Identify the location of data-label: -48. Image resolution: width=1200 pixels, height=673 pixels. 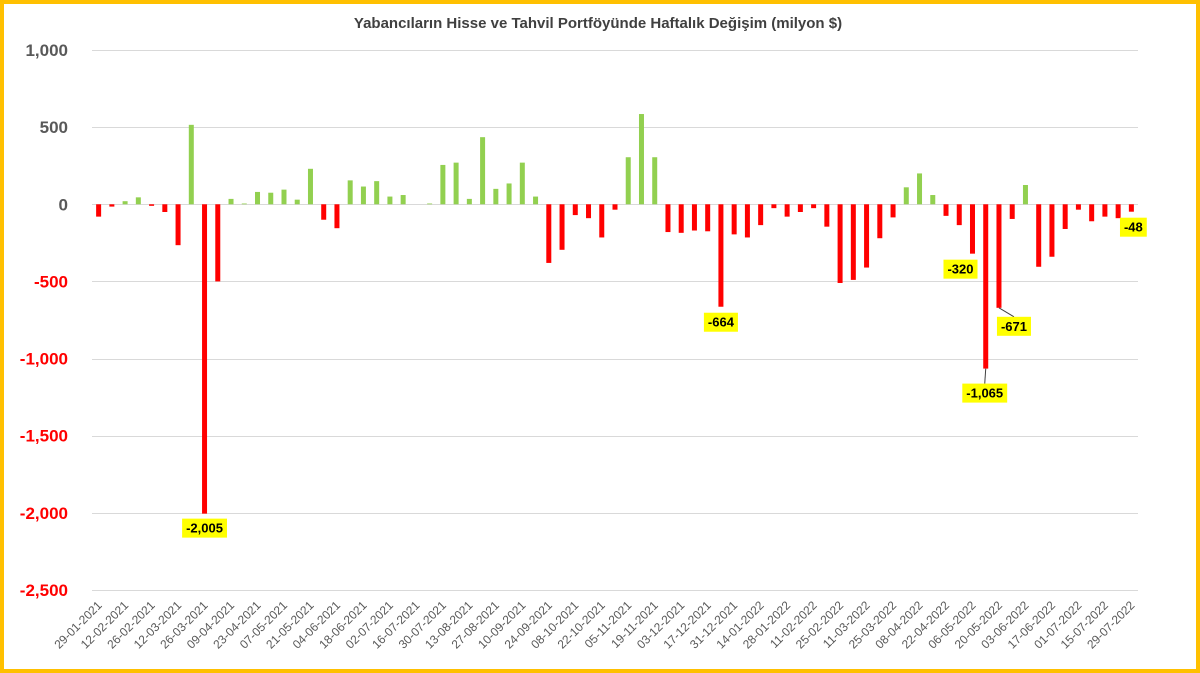
(1133, 227).